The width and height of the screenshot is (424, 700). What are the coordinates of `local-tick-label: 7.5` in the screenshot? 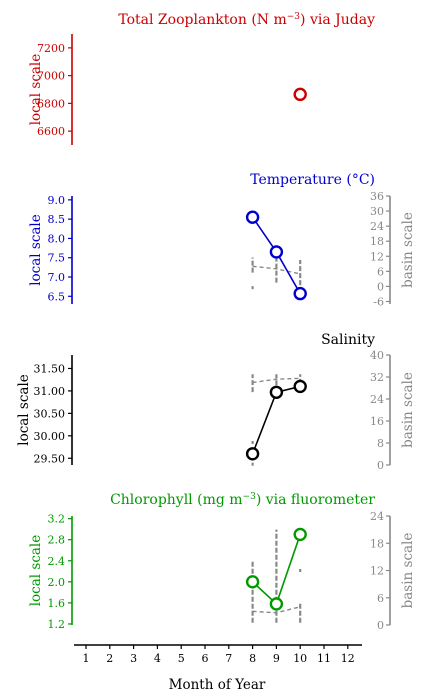 It's located at (57, 258).